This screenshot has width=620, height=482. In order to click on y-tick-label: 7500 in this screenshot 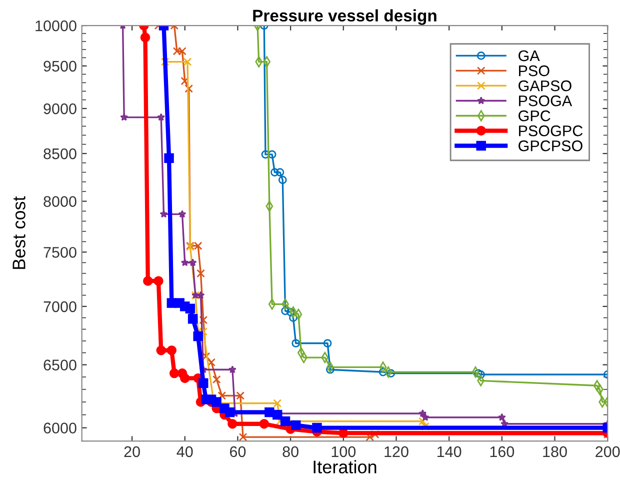, I will do `click(60, 252)`.